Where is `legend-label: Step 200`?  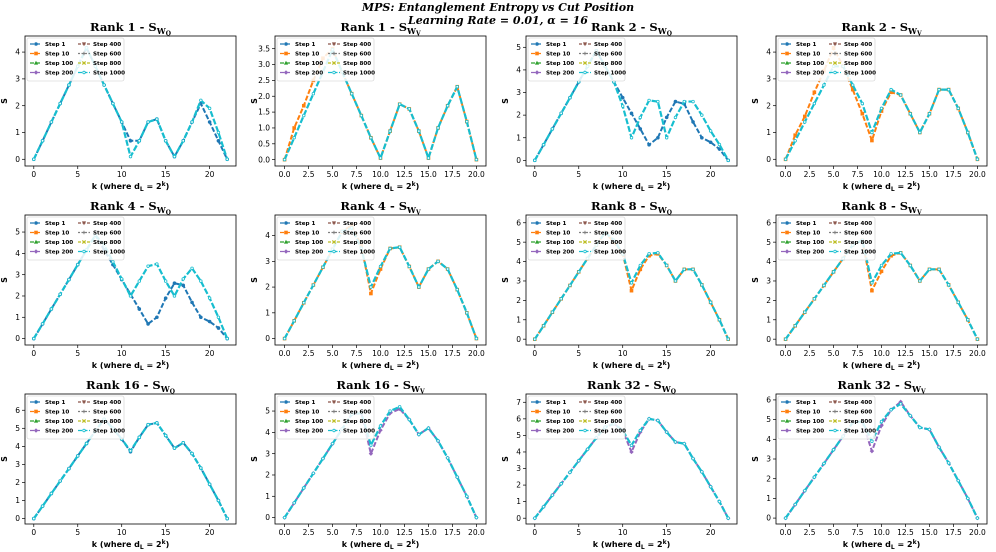 legend-label: Step 200 is located at coordinates (59, 253).